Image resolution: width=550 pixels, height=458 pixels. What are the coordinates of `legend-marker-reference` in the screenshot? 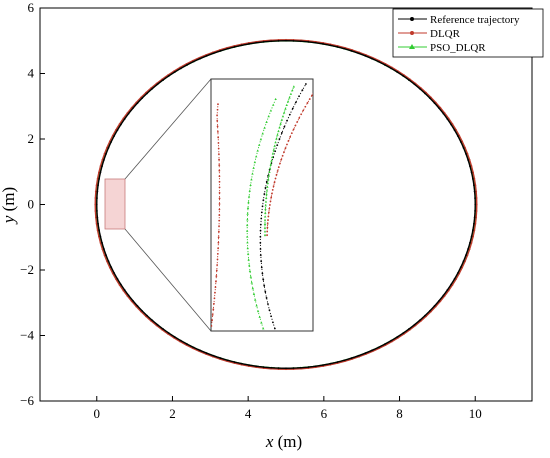 It's located at (412, 19).